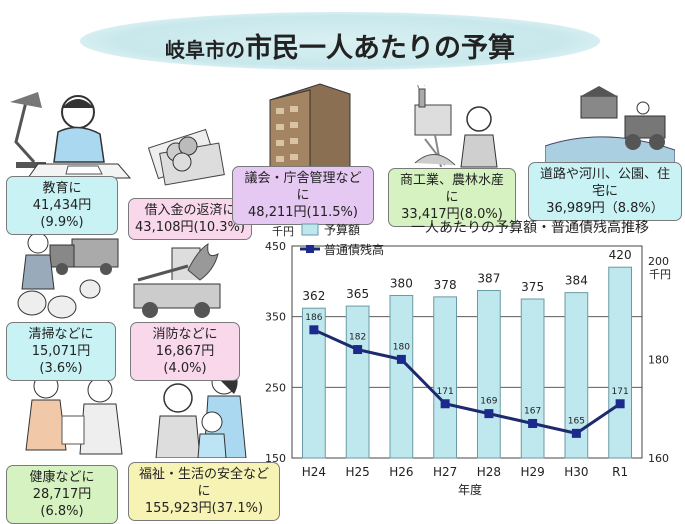  I want to click on x-tick-label: H27, so click(445, 472).